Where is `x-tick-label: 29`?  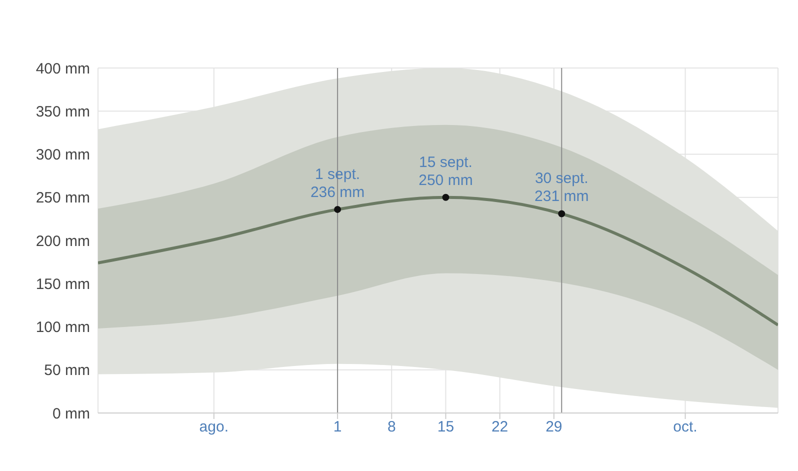 x-tick-label: 29 is located at coordinates (554, 427).